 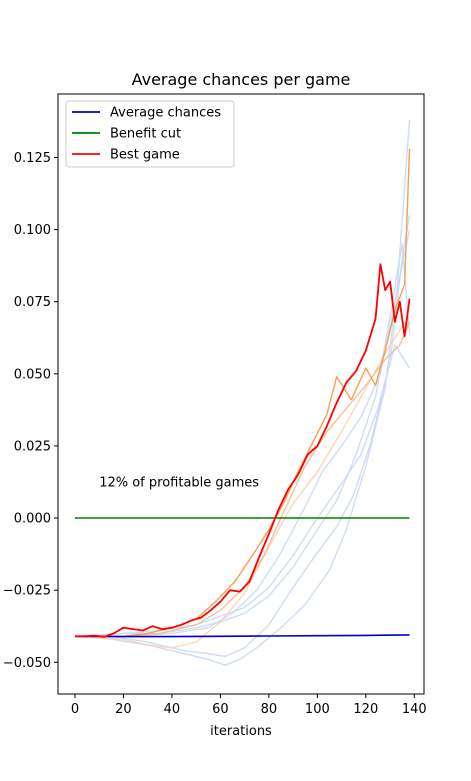 What do you see at coordinates (32, 158) in the screenshot?
I see `y-tick-label: 0.125` at bounding box center [32, 158].